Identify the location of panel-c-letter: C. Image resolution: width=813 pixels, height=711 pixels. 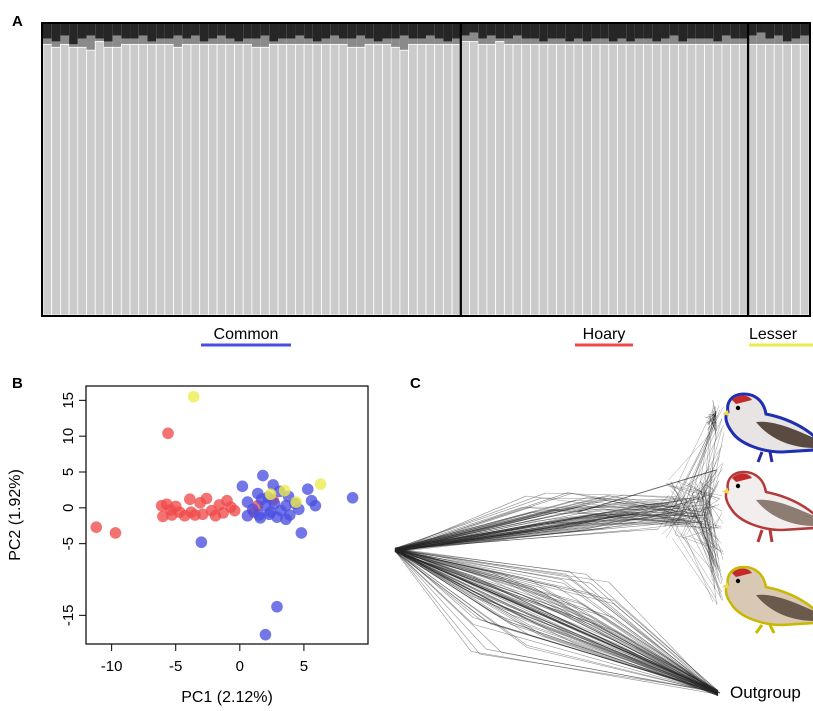
(415, 383).